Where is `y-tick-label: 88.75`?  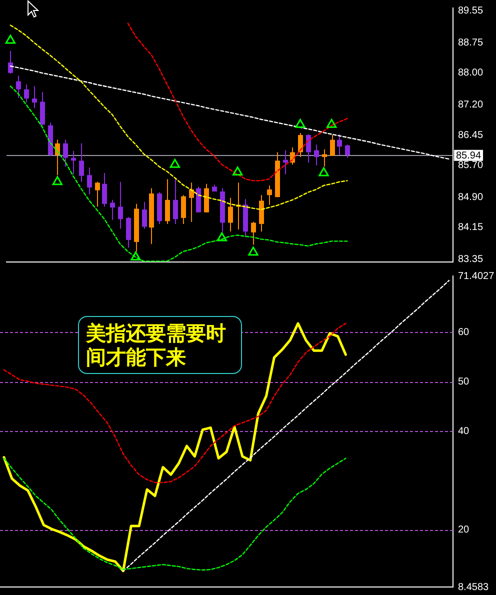
y-tick-label: 88.75 is located at coordinates (471, 43).